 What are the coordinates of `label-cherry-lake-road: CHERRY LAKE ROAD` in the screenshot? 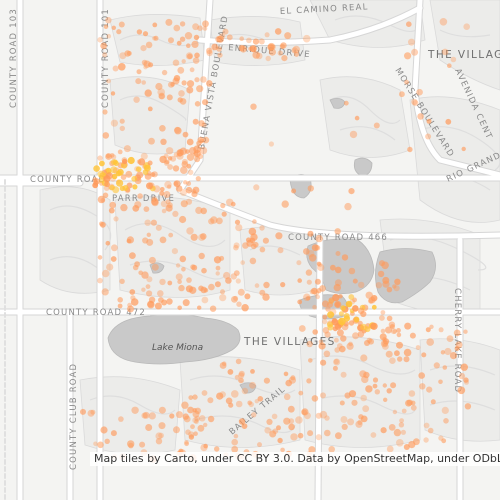 It's located at (457, 340).